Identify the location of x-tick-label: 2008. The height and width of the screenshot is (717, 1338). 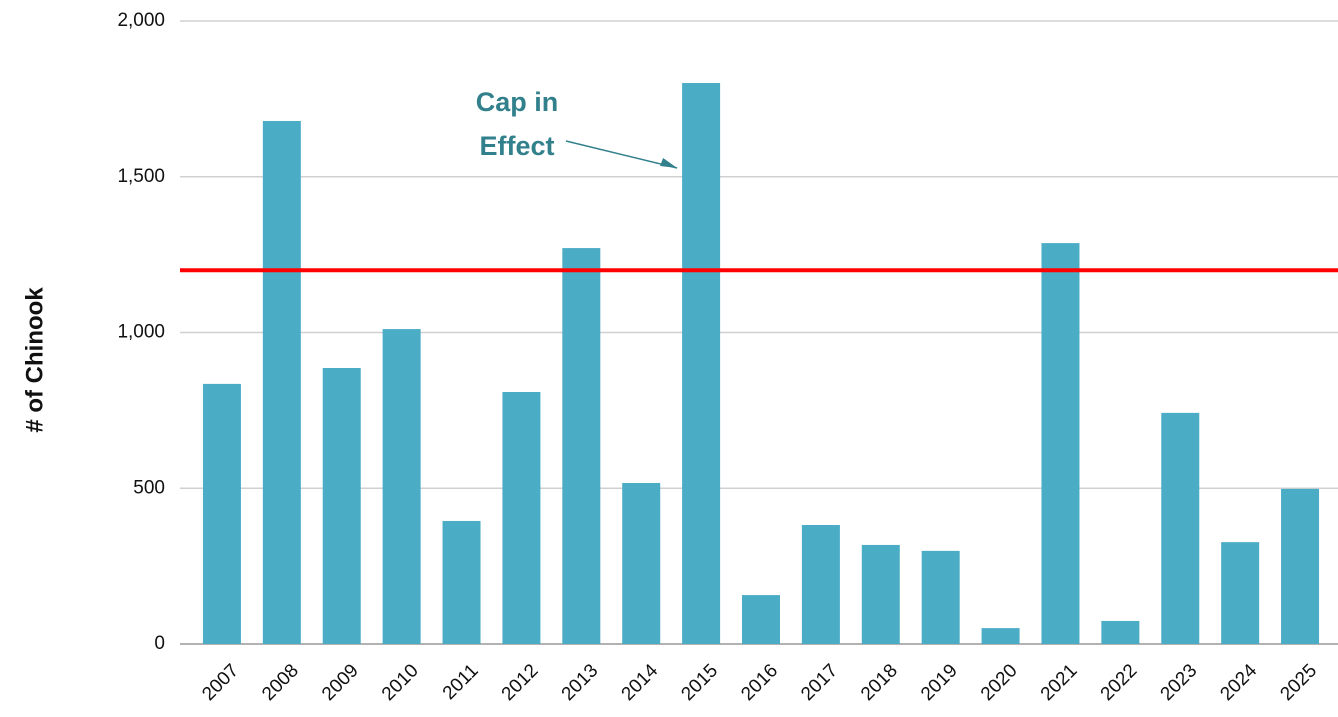
(280, 682).